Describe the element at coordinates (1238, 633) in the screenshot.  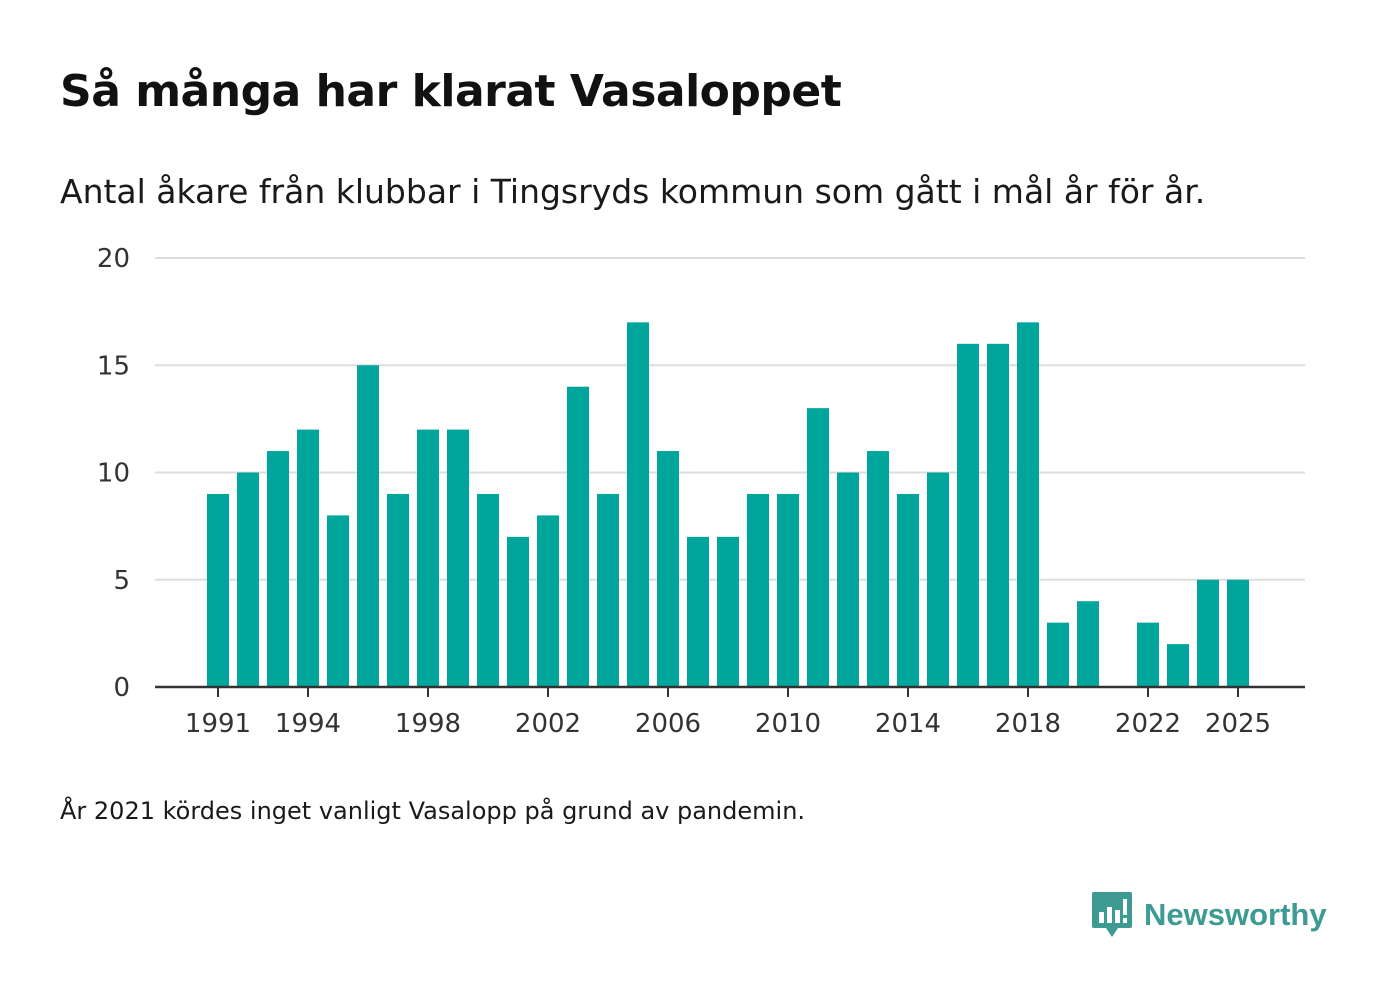
I see `bar-2025` at that location.